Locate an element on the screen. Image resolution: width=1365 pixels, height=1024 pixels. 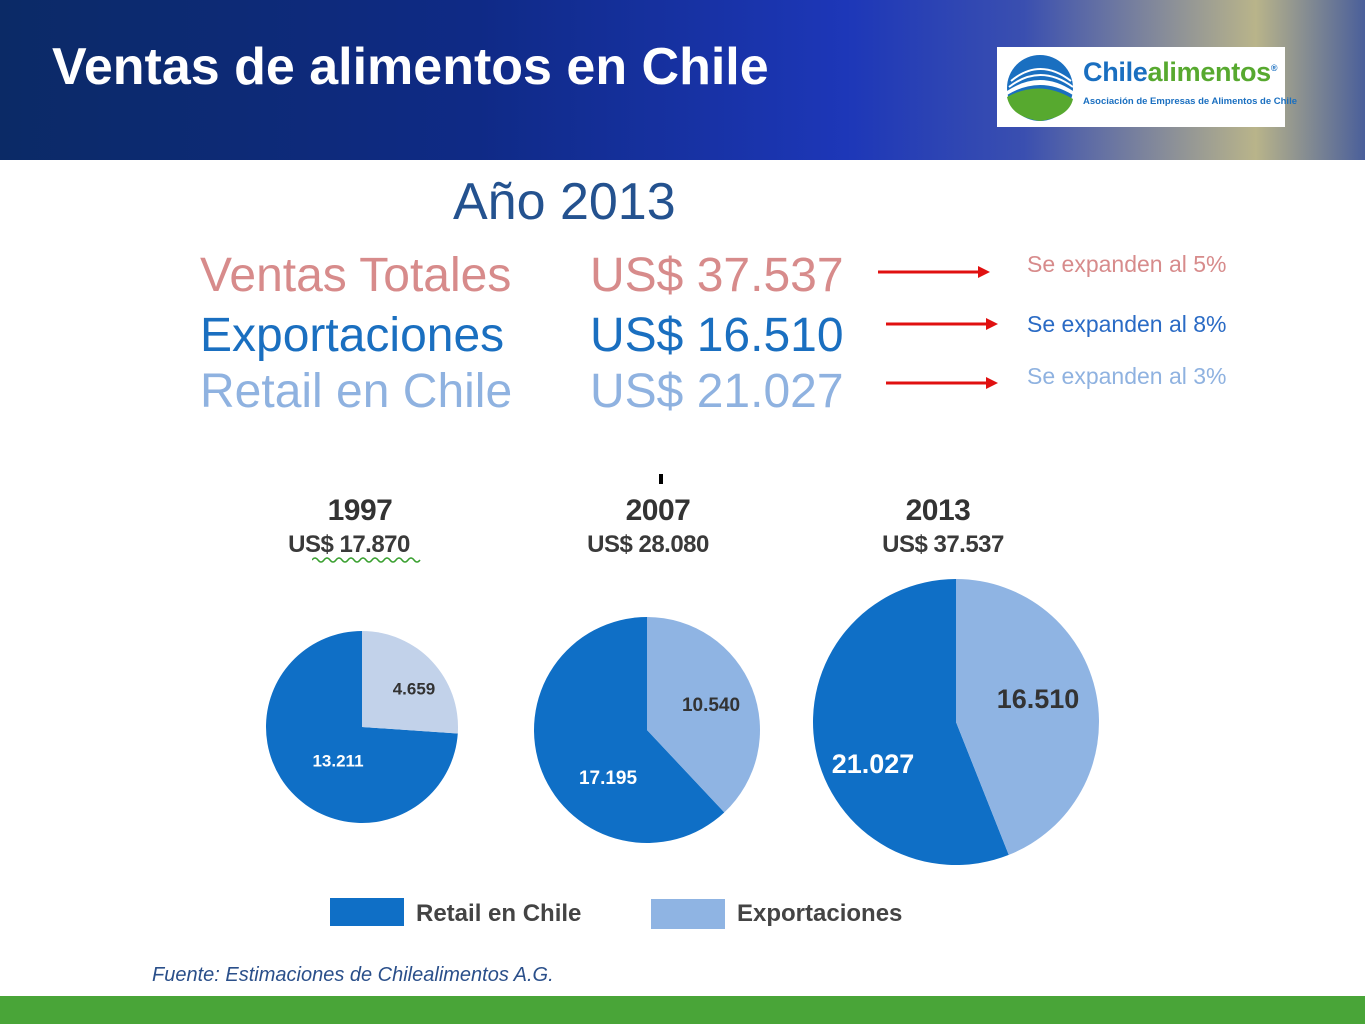
pie-label-retail-2013: 21.027 is located at coordinates (873, 764).